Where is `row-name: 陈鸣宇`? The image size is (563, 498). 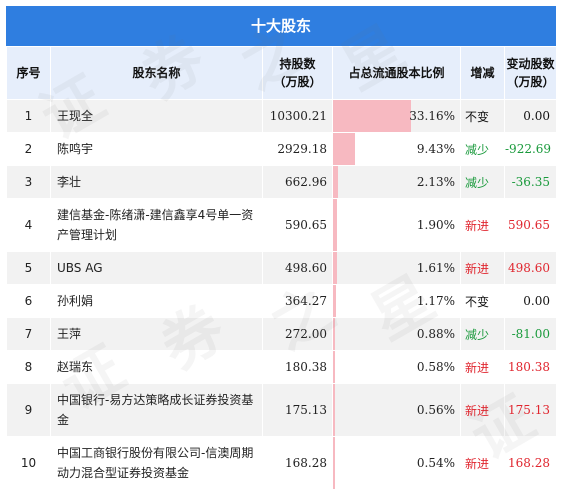
row-name: 陈鸣宇 is located at coordinates (156, 149).